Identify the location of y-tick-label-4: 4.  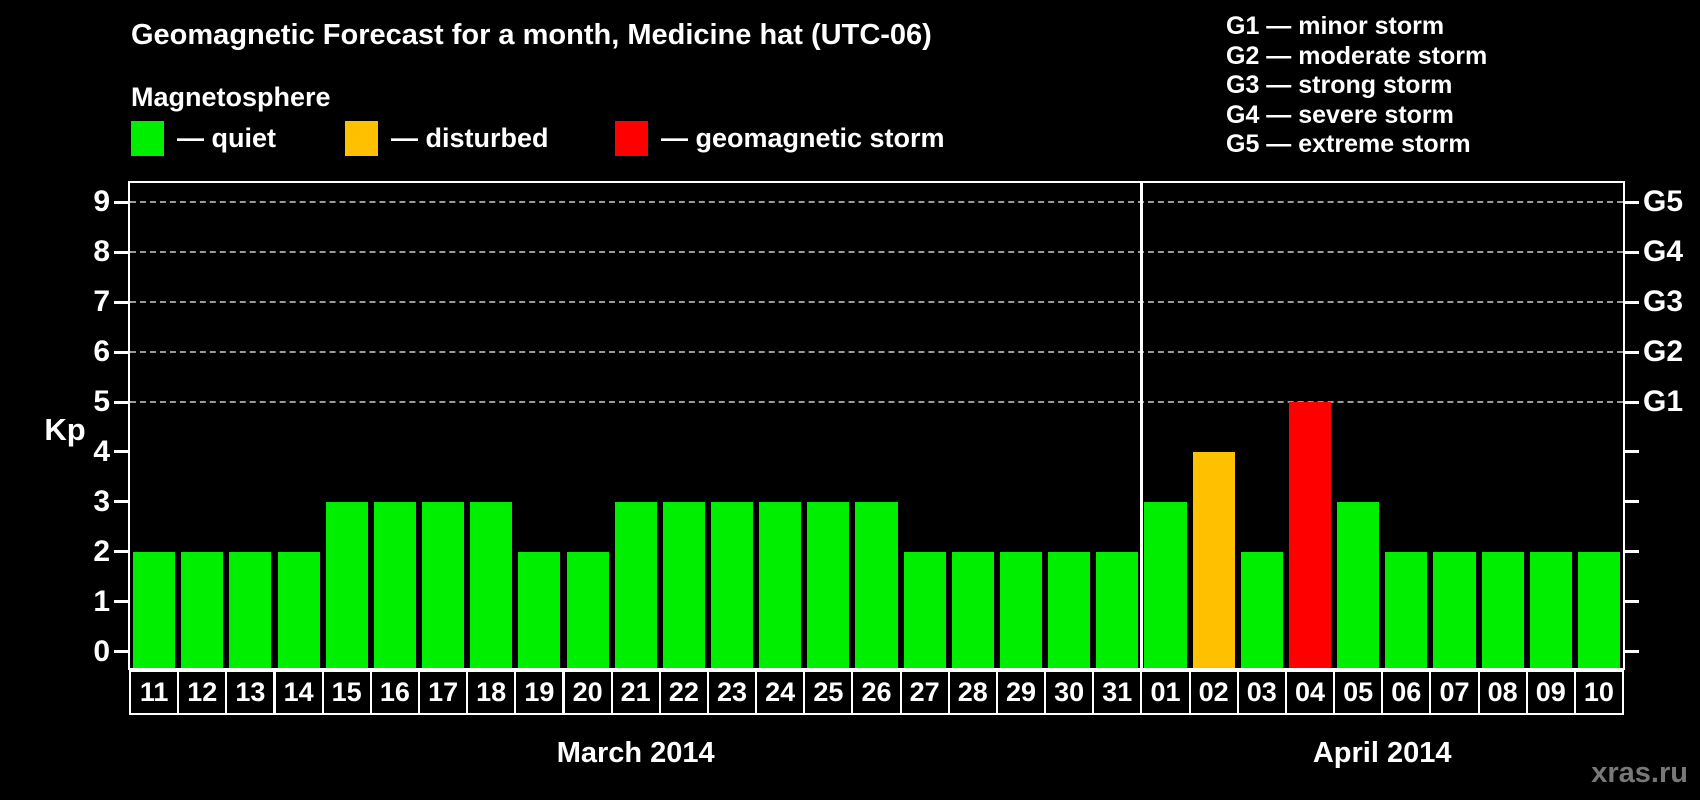
(101, 451).